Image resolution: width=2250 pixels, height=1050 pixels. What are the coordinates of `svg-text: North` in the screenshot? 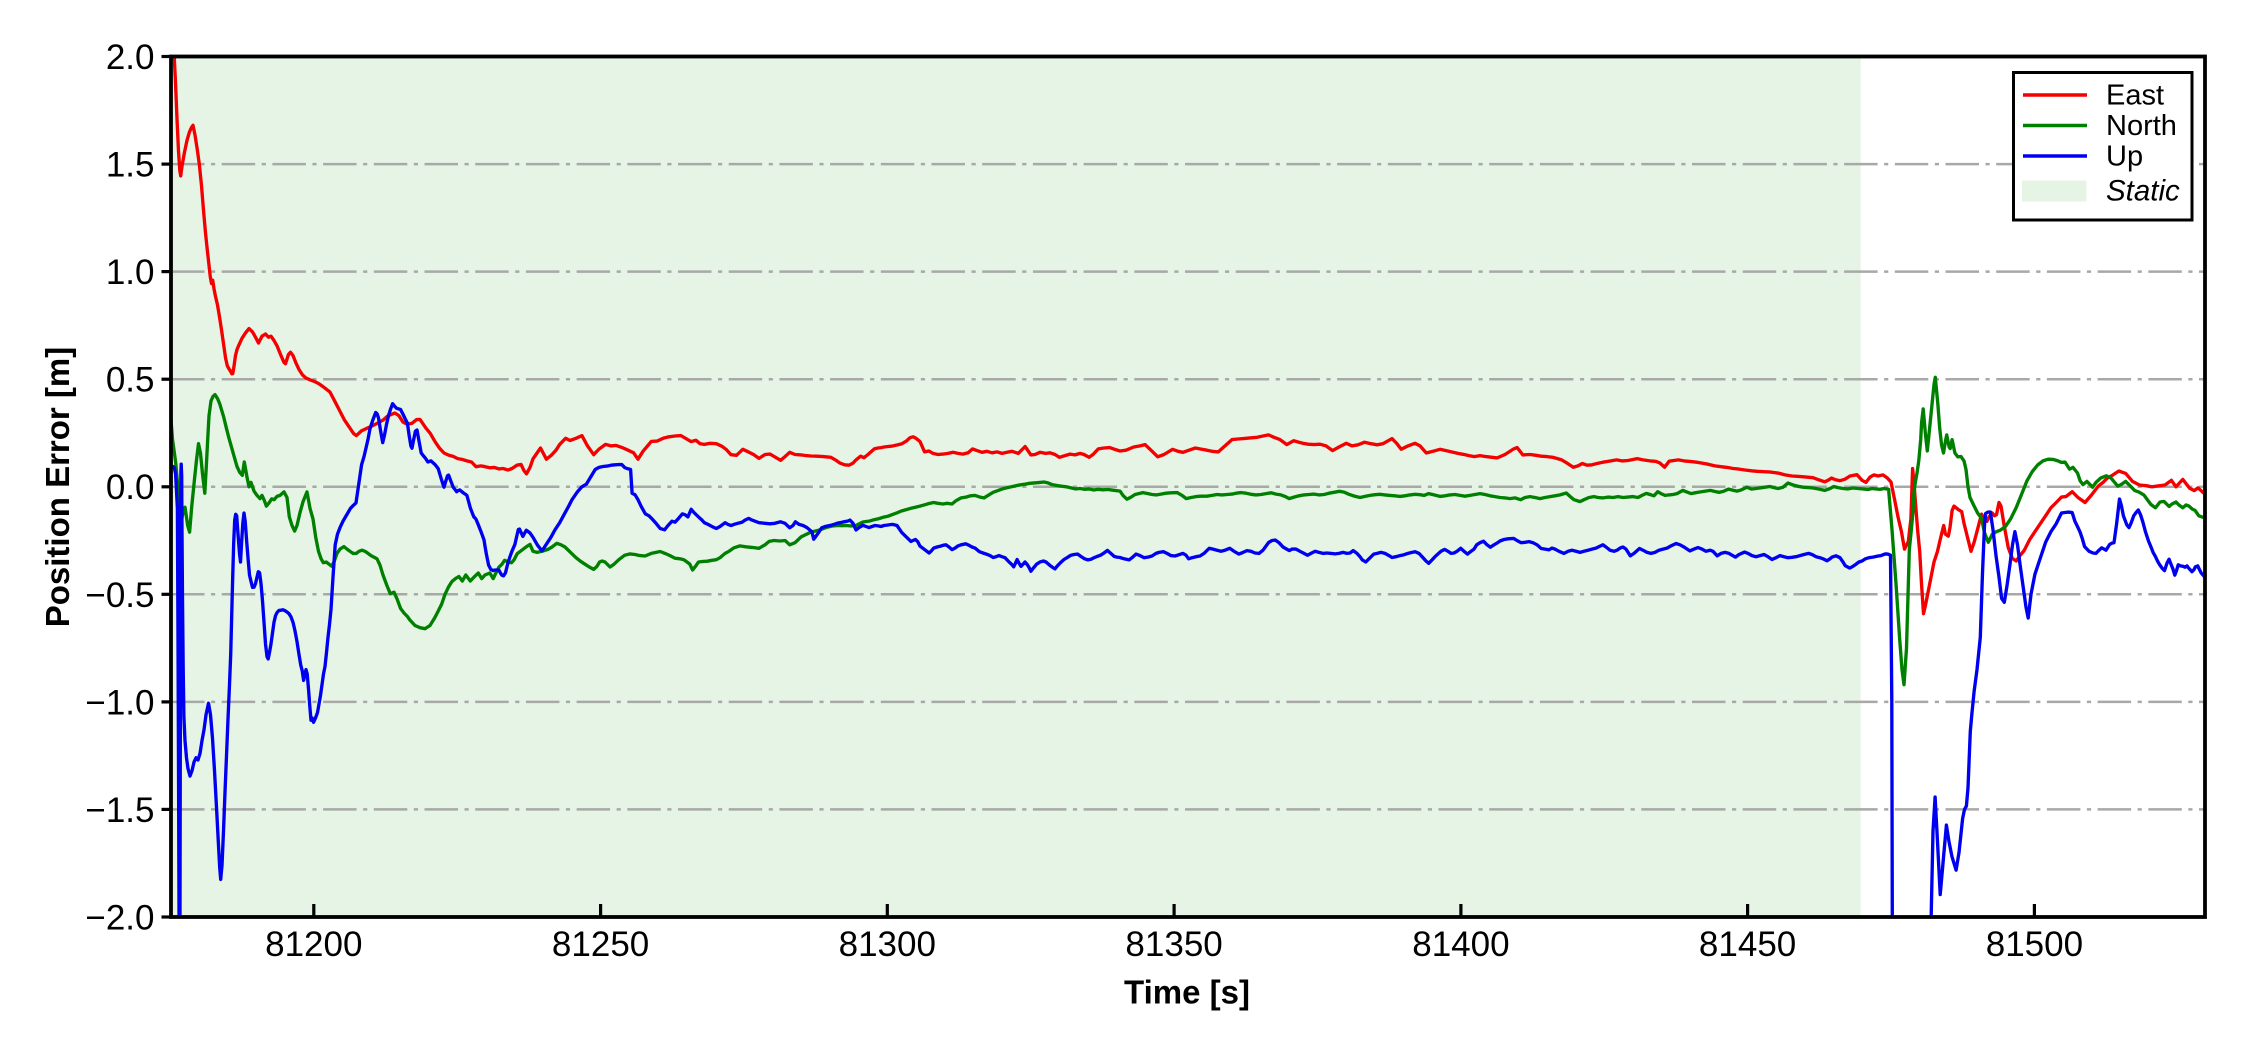 It's located at (2141, 126).